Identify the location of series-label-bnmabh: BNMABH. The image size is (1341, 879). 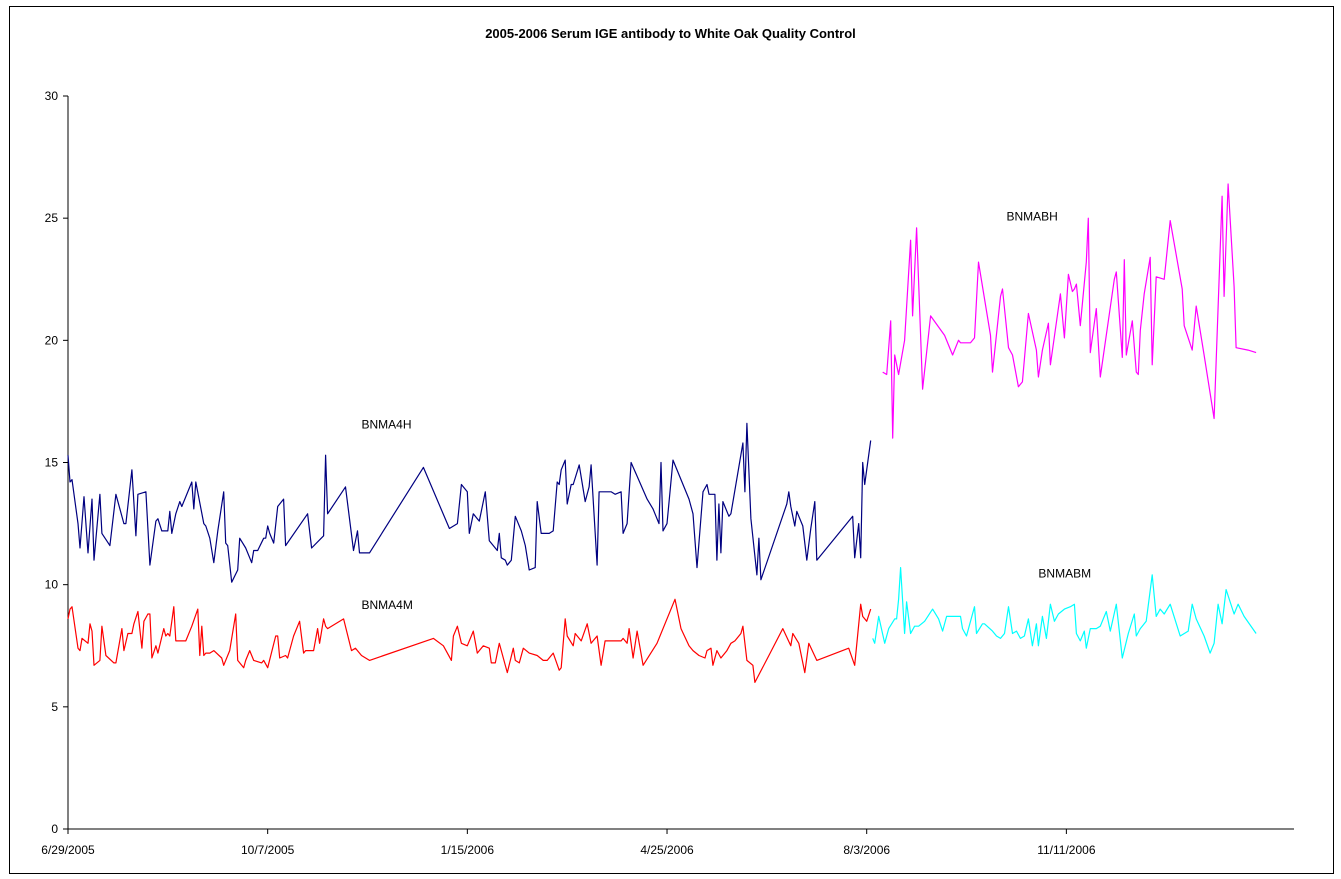
(1031, 217).